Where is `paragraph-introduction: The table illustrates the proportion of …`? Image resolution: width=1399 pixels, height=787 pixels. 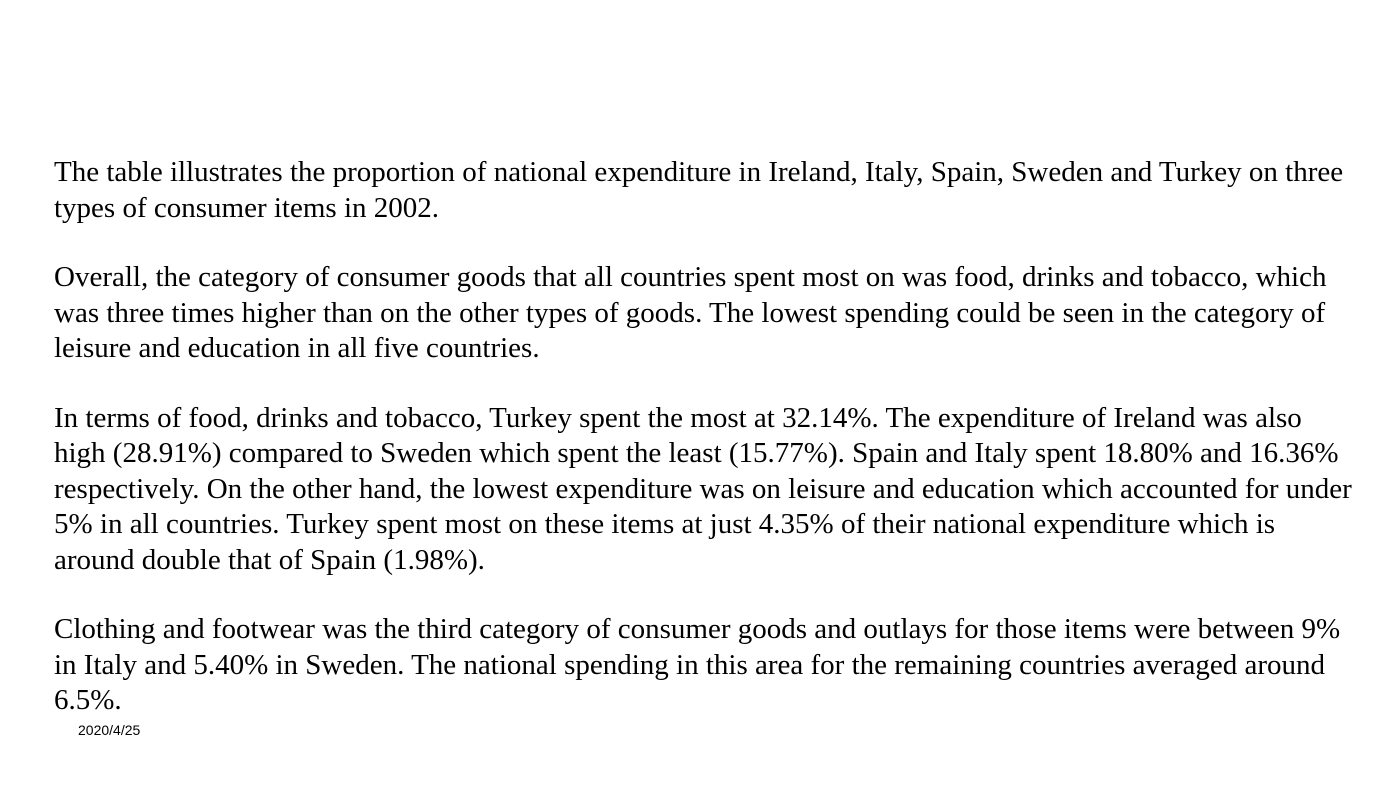
paragraph-introduction: The table illustrates the proportion of … is located at coordinates (699, 190).